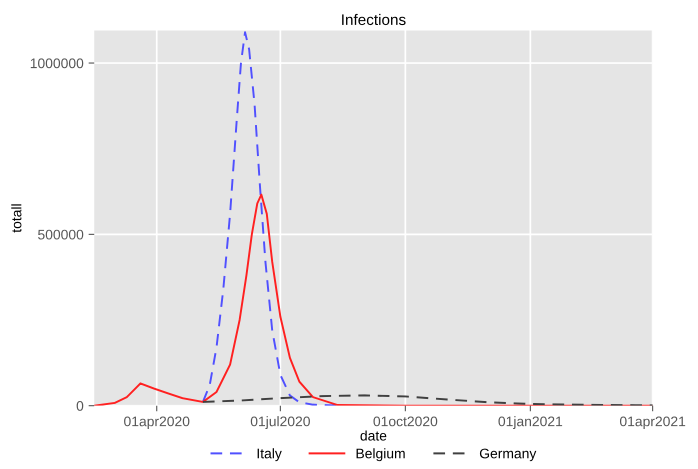  I want to click on y-tick-label: 500000, so click(61, 235).